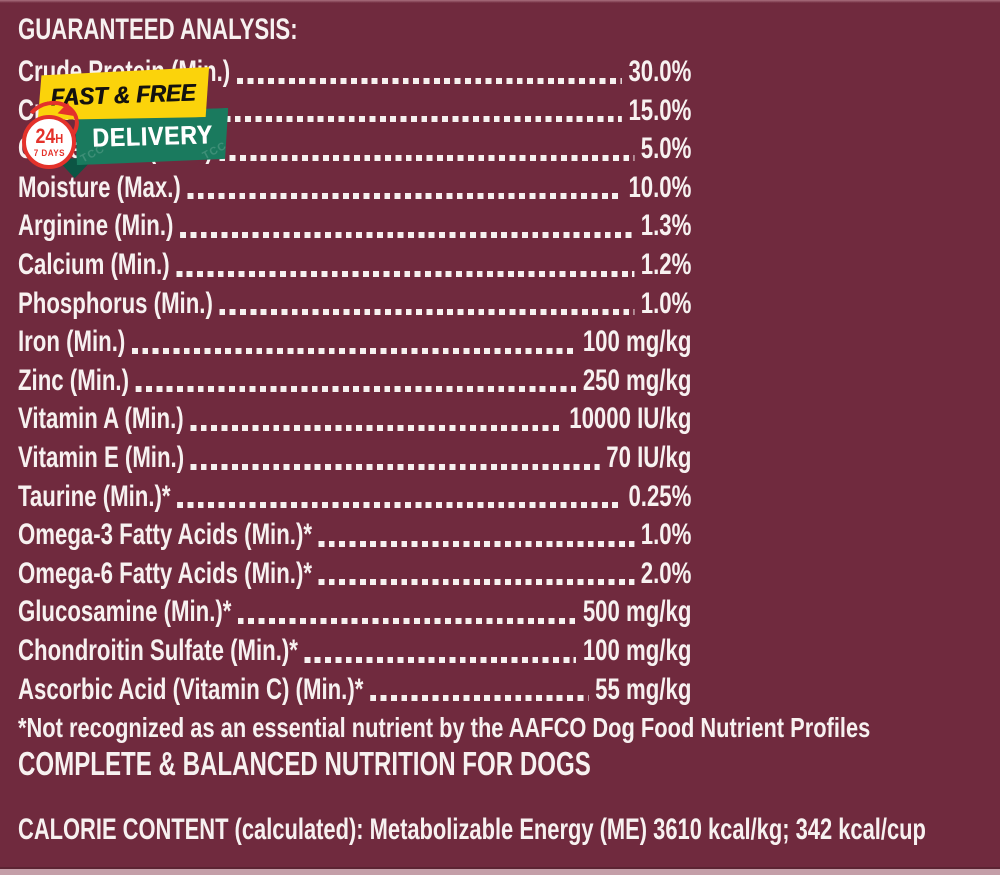 Image resolution: width=1000 pixels, height=875 pixels. I want to click on analysis-row: Glucosamine (Min.)* 500 mg/kg, so click(354, 612).